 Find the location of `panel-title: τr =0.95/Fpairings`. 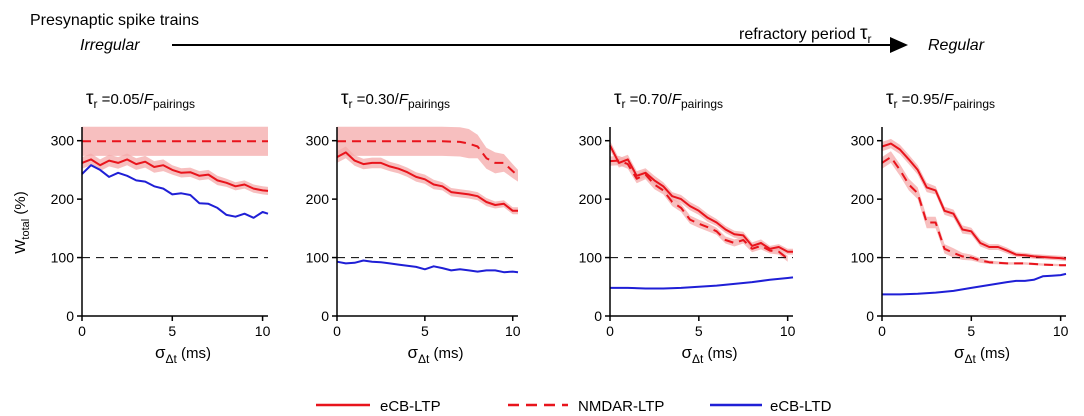

panel-title: τr =0.95/Fpairings is located at coordinates (940, 99).